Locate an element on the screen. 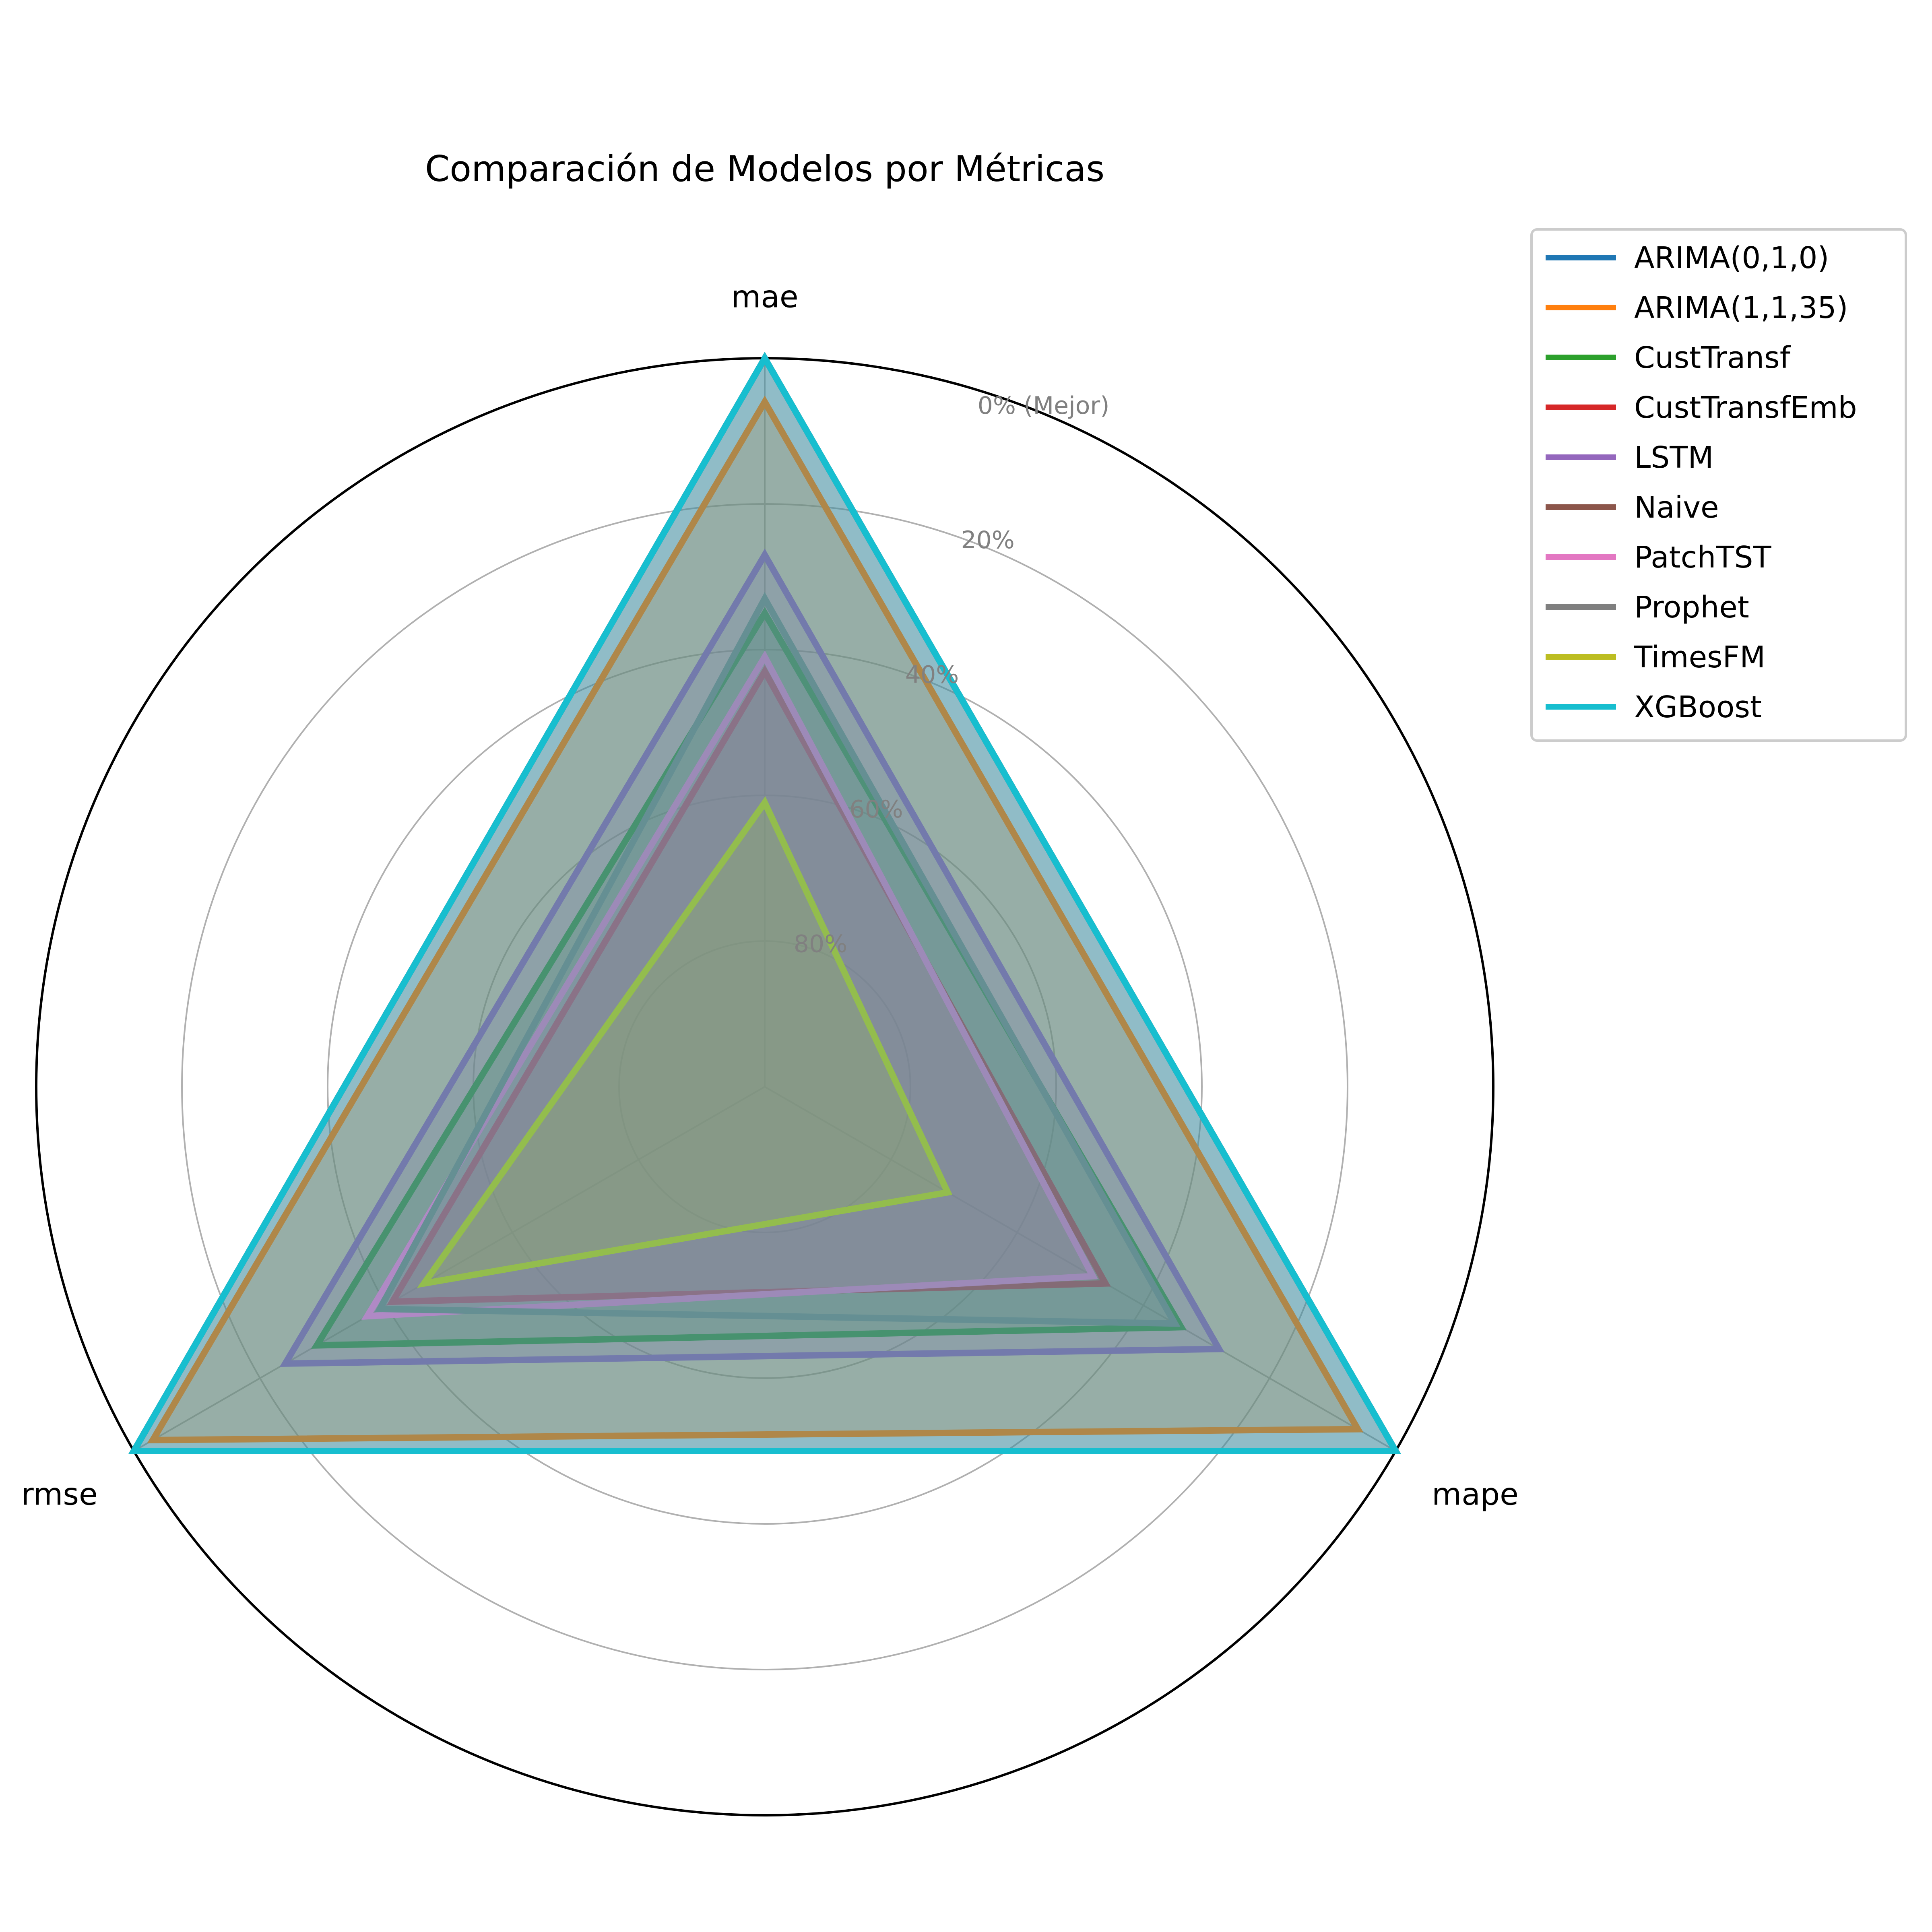  legend-box is located at coordinates (1718, 485).